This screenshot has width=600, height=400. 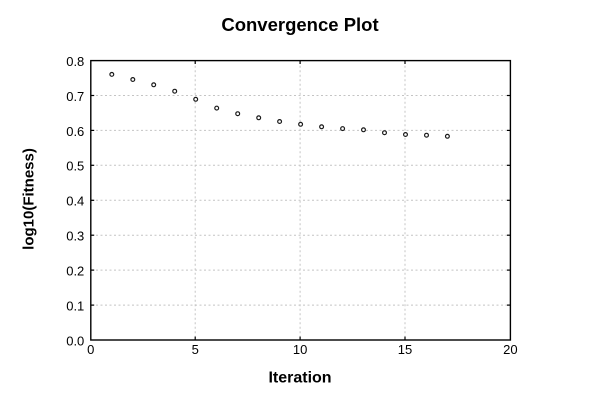 What do you see at coordinates (75, 96) in the screenshot?
I see `svg-text: 0.7` at bounding box center [75, 96].